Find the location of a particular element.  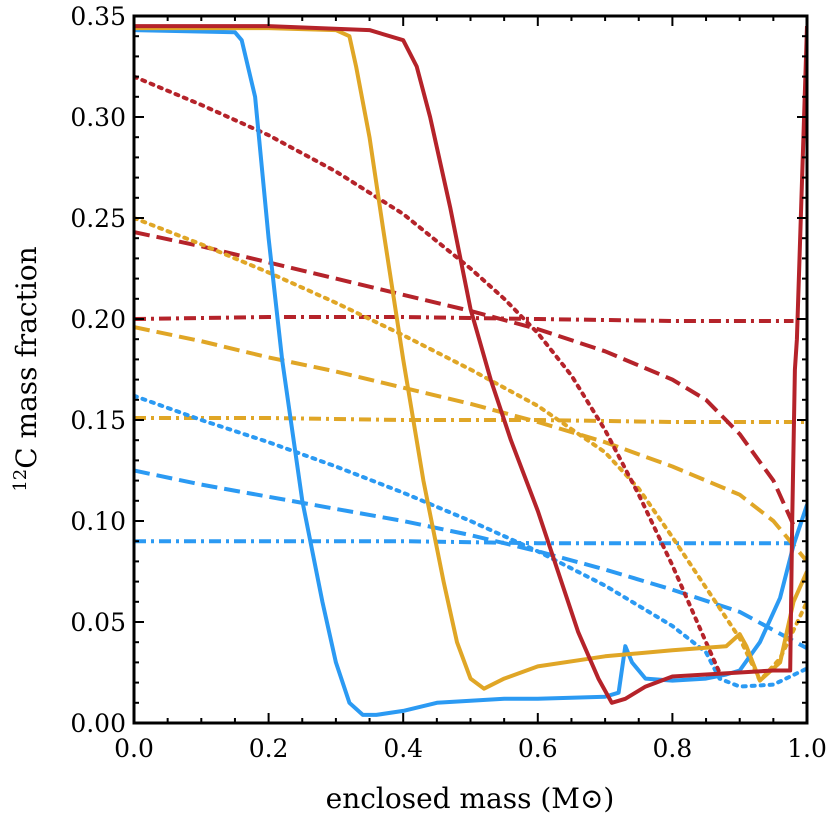

x-tick-label: 0.4 is located at coordinates (403, 748).